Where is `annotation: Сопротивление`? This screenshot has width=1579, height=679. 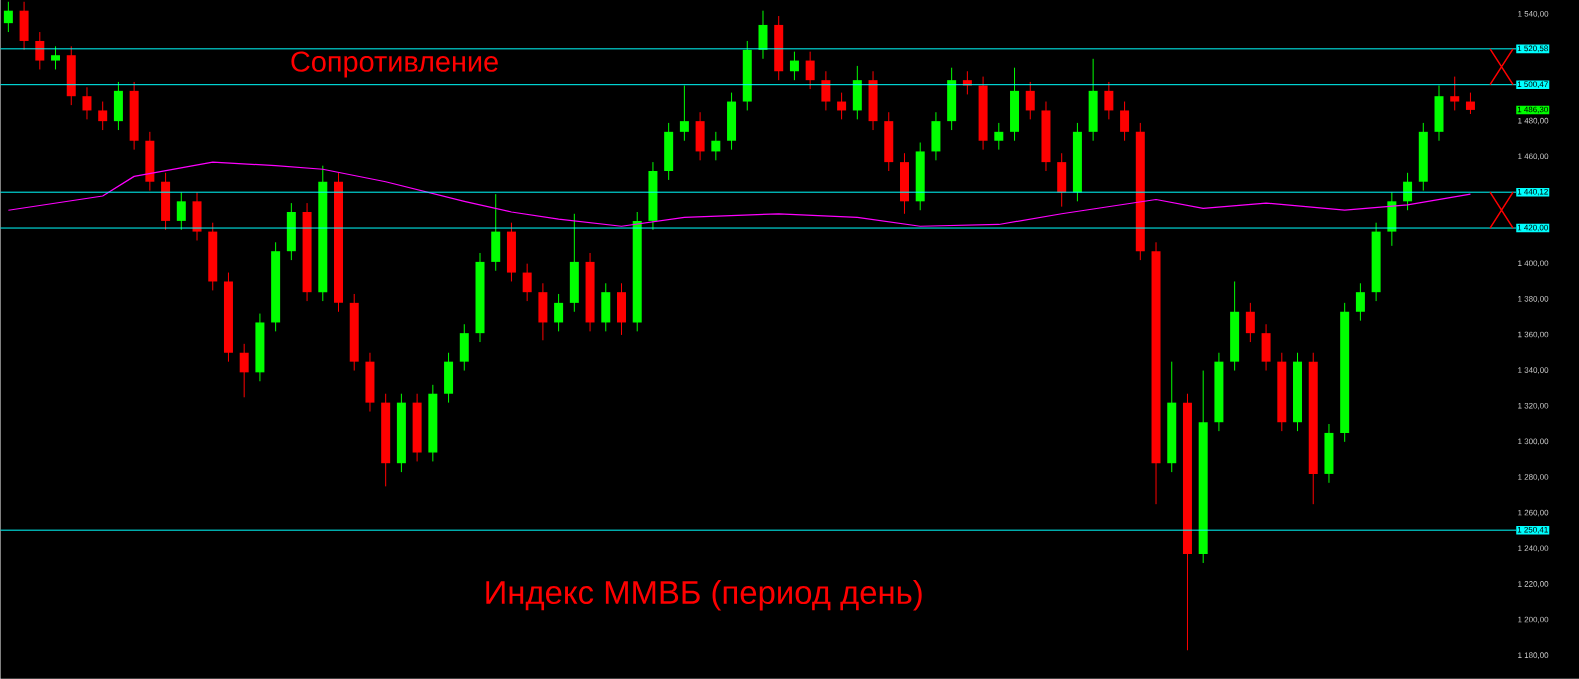 annotation: Сопротивление is located at coordinates (394, 64).